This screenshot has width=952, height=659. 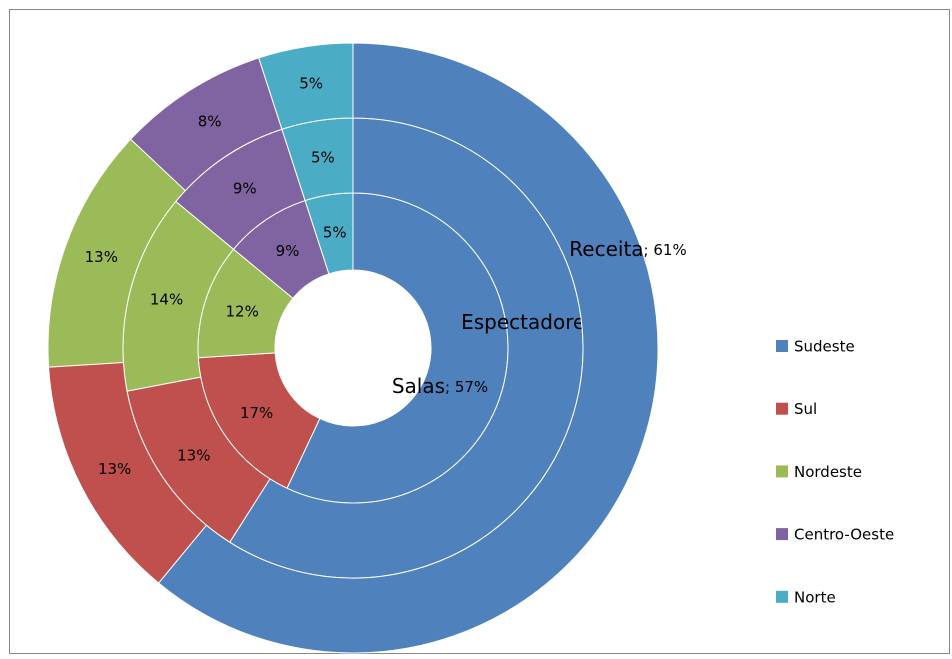 I want to click on series-name: Receita, so click(x=606, y=249).